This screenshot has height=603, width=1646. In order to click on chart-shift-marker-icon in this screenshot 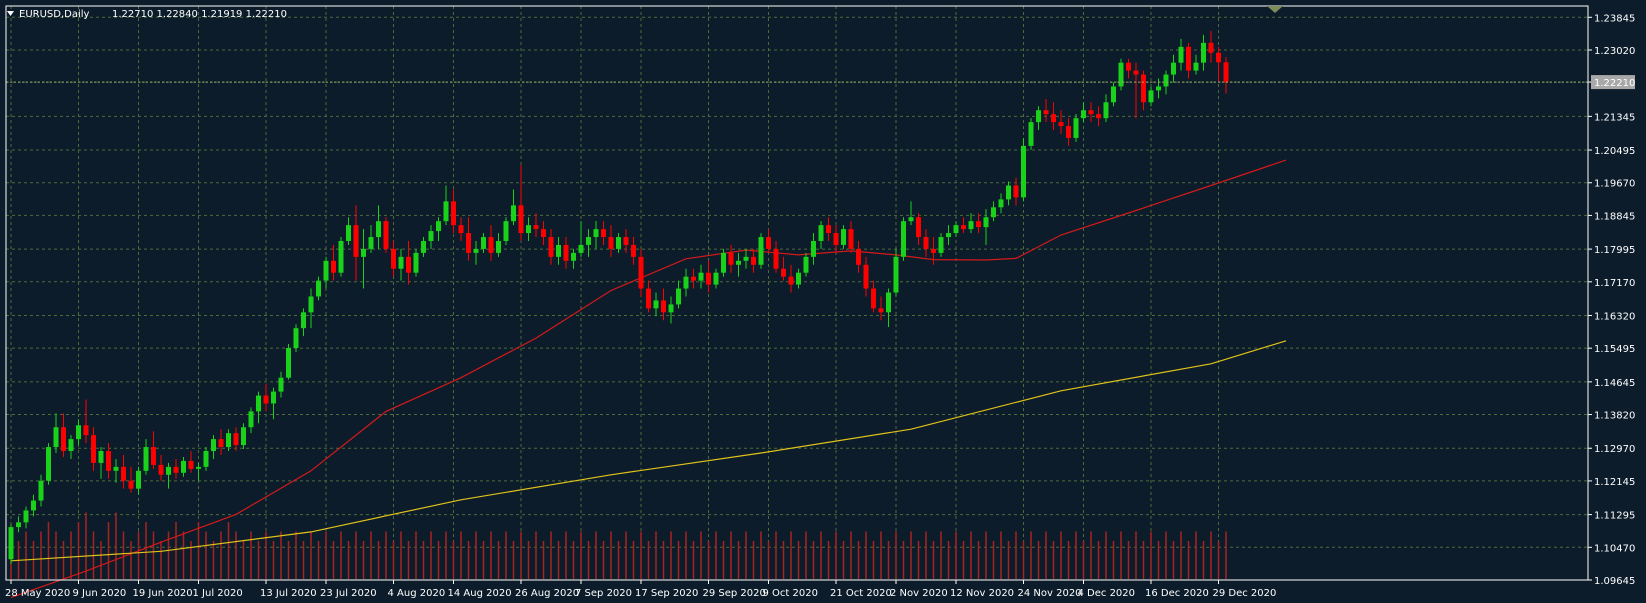, I will do `click(1275, 9)`.